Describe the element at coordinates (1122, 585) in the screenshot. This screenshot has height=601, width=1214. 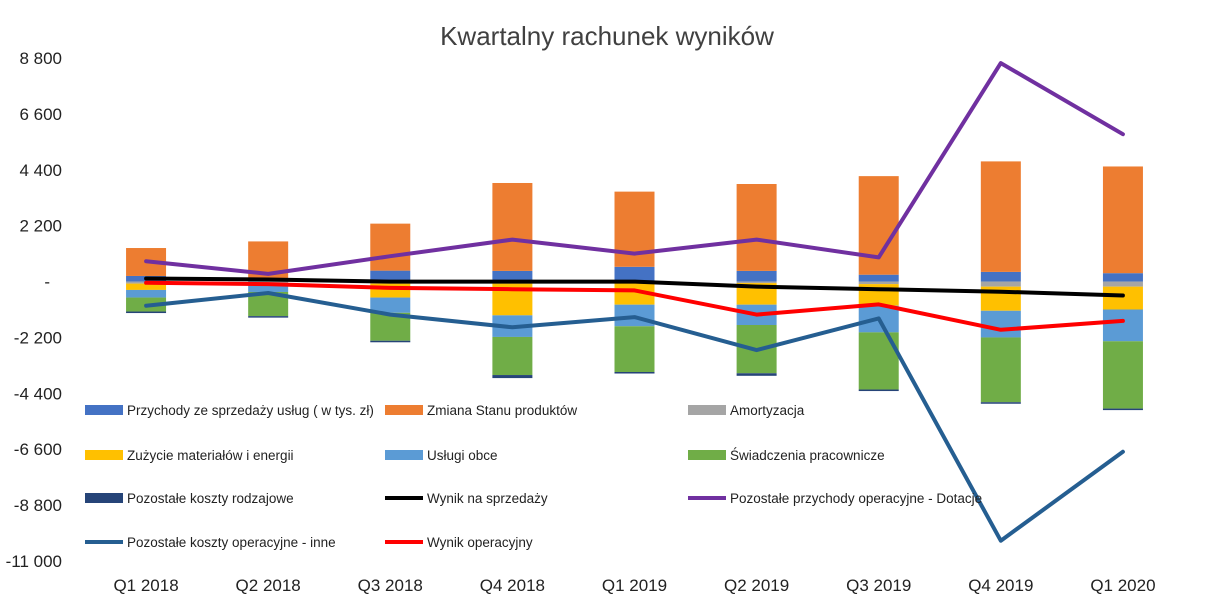
I see `x-tick-label: Q1 2020` at that location.